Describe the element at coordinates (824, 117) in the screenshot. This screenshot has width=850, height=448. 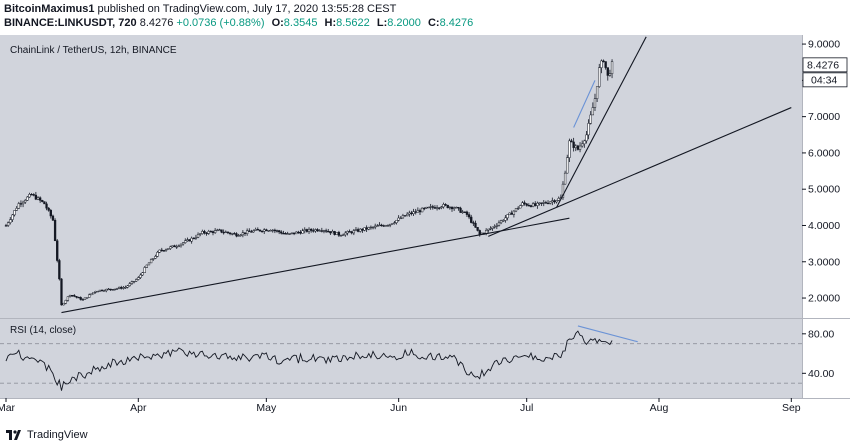
I see `price-tick-label: 7.0000` at that location.